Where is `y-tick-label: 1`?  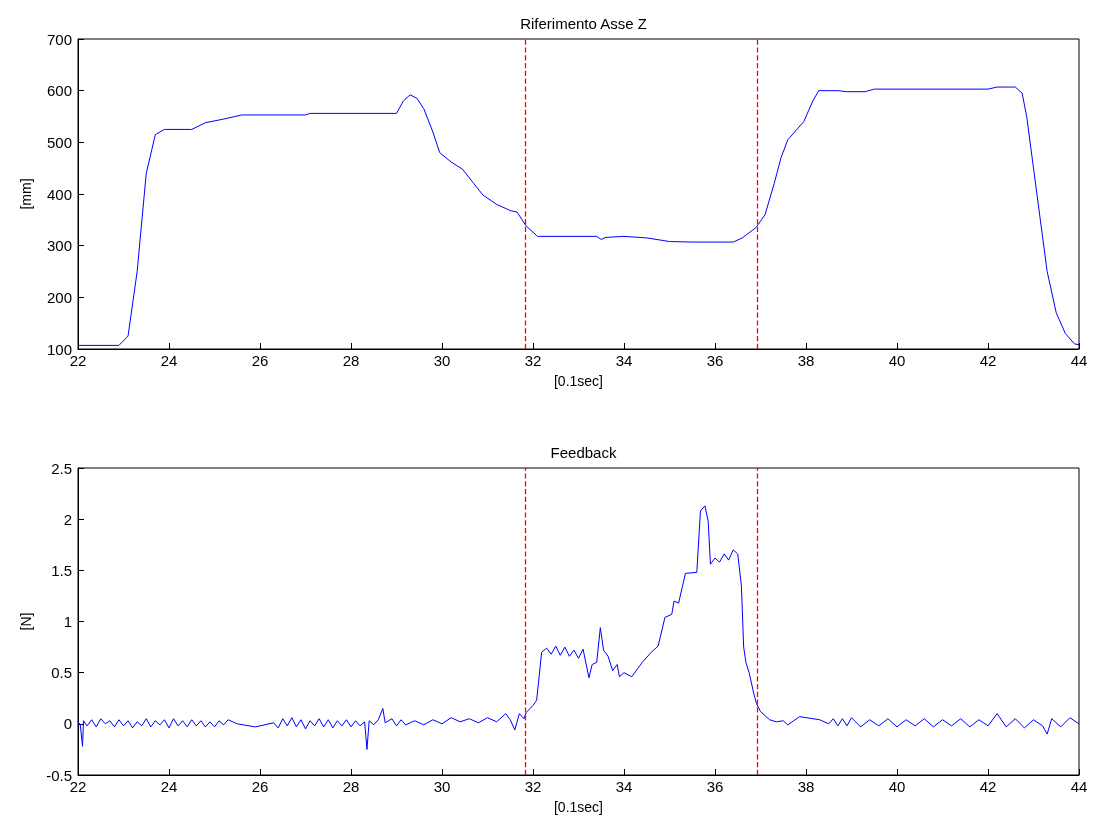 y-tick-label: 1 is located at coordinates (67, 621).